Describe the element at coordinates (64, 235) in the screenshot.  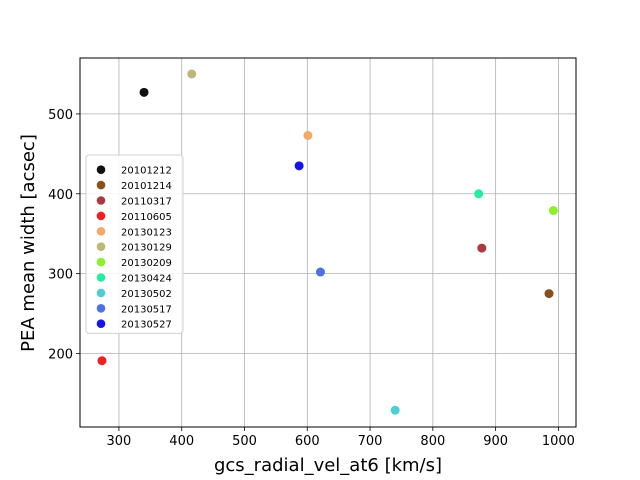
I see `y-axis-ticks: 200 300 400 500` at that location.